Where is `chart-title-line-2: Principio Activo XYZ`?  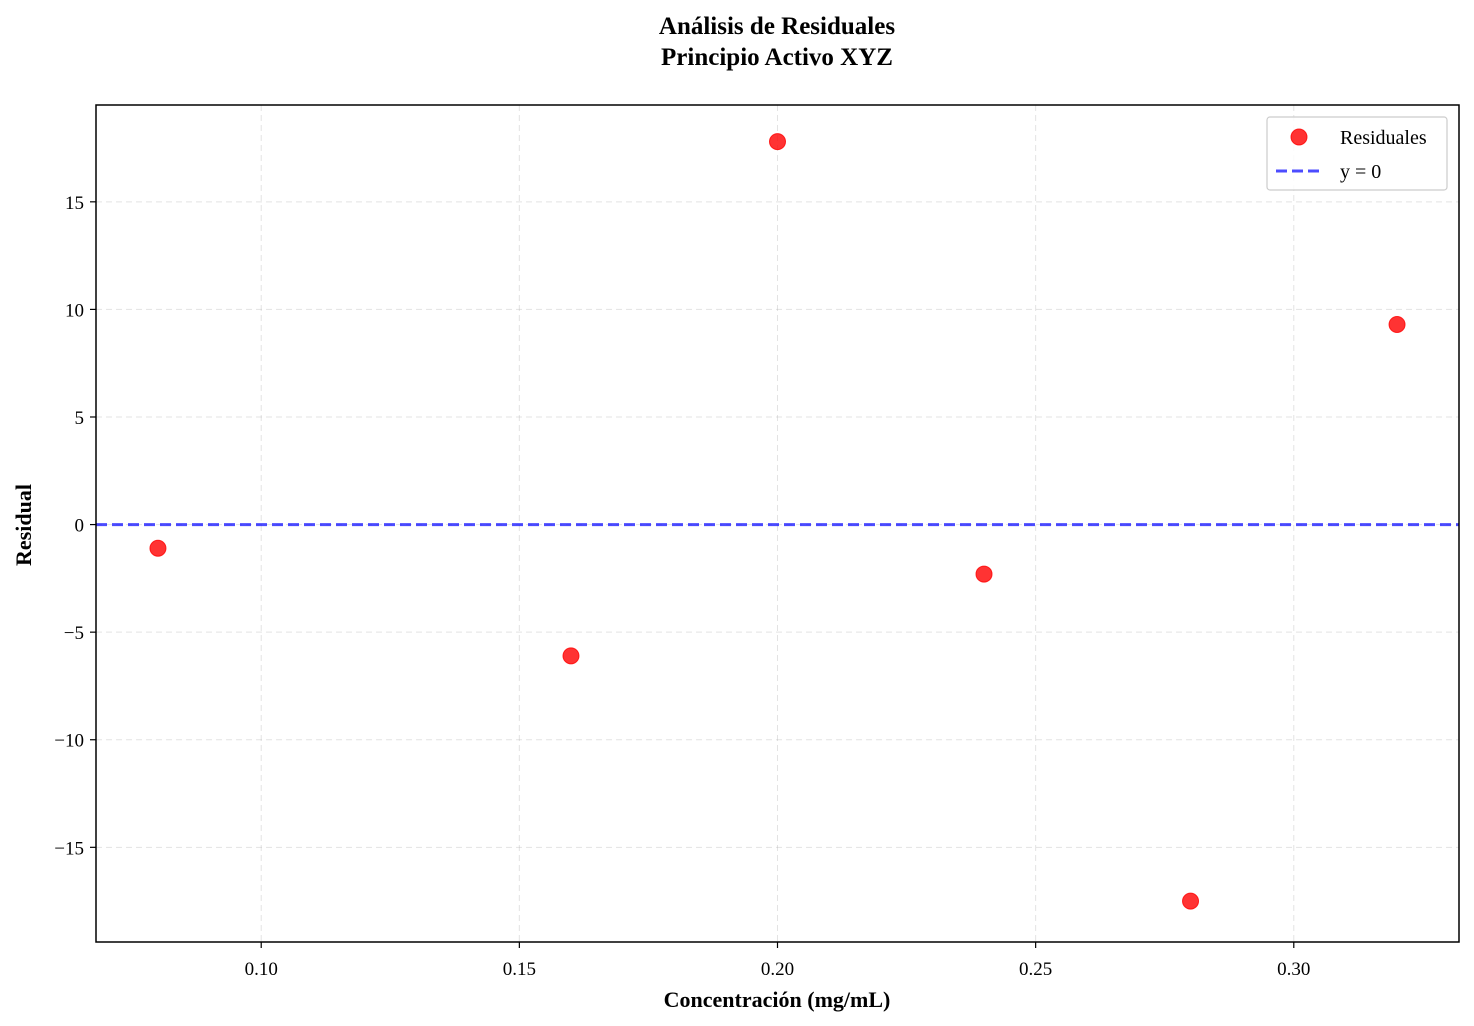
chart-title-line-2: Principio Activo XYZ is located at coordinates (777, 57).